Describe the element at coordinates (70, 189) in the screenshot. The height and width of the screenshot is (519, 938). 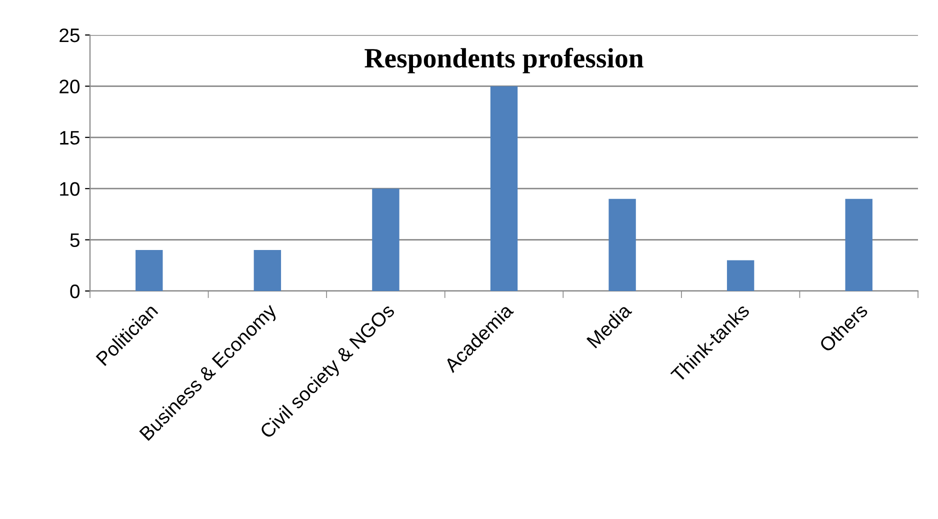
I see `y-tick-label: 10` at that location.